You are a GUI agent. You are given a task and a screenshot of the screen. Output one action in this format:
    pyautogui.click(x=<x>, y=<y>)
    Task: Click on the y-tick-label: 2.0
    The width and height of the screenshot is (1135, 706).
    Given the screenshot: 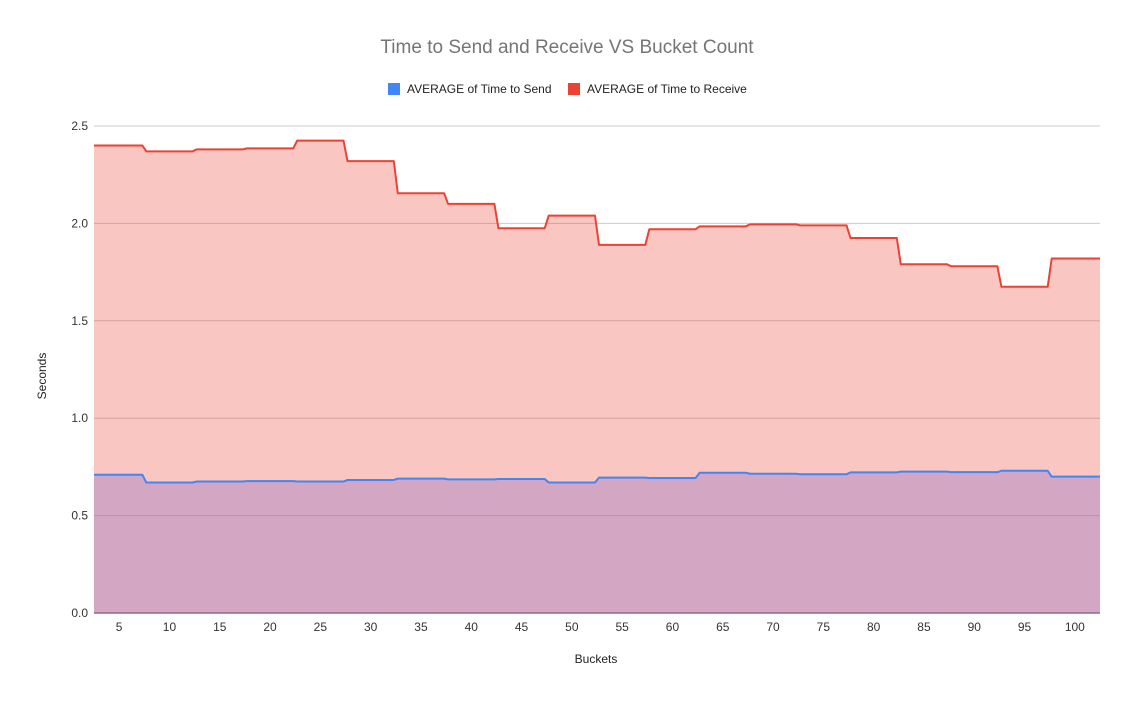 What is the action you would take?
    pyautogui.click(x=79, y=223)
    